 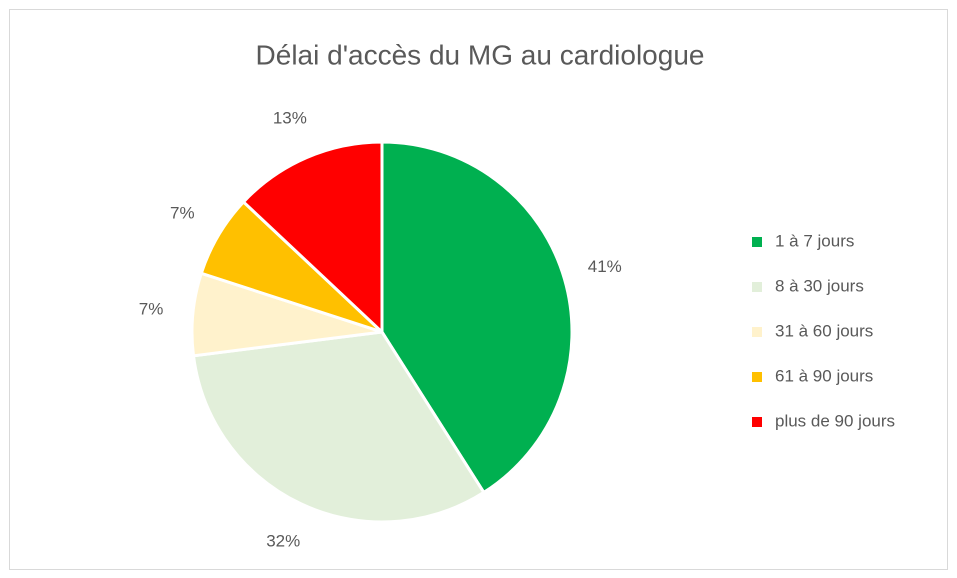 What do you see at coordinates (290, 118) in the screenshot?
I see `data-label: 13%` at bounding box center [290, 118].